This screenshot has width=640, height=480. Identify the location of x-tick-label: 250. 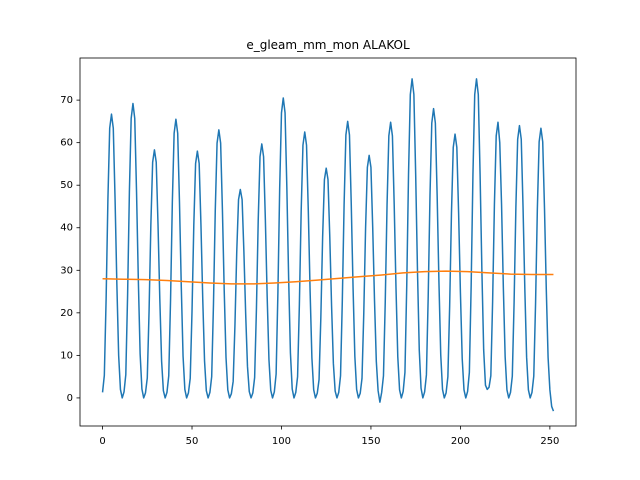
(549, 441).